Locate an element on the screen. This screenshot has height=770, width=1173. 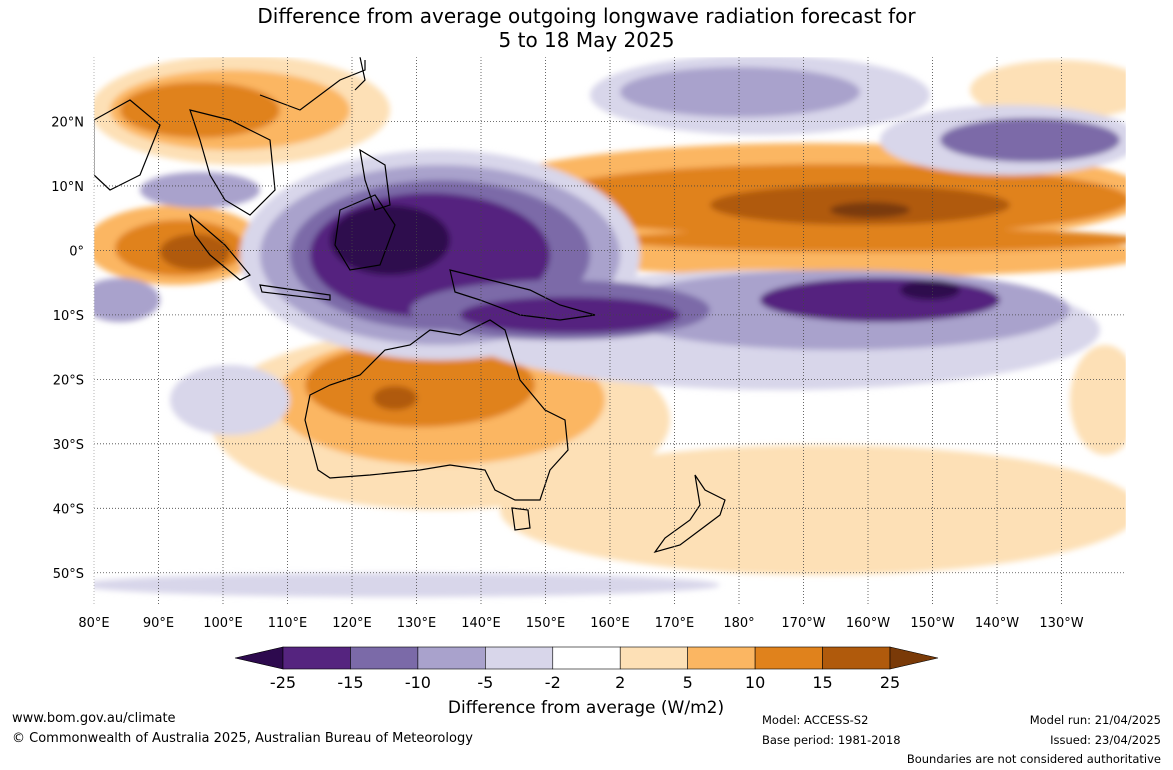
japan-coastline is located at coordinates (360, 74).